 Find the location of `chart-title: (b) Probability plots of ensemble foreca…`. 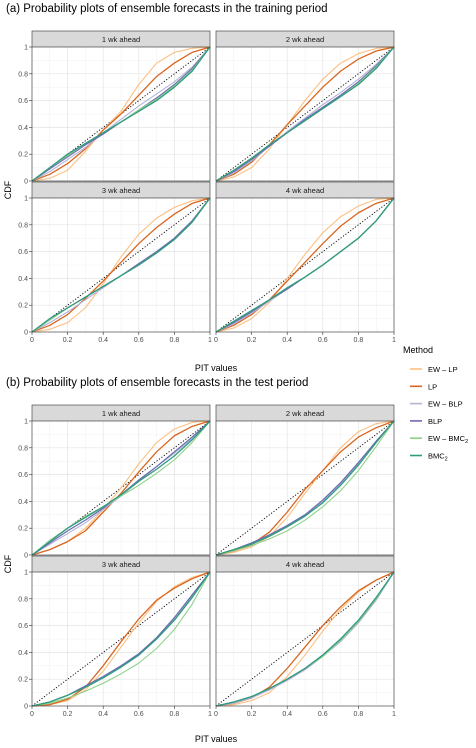

chart-title: (b) Probability plots of ensemble foreca… is located at coordinates (157, 383).